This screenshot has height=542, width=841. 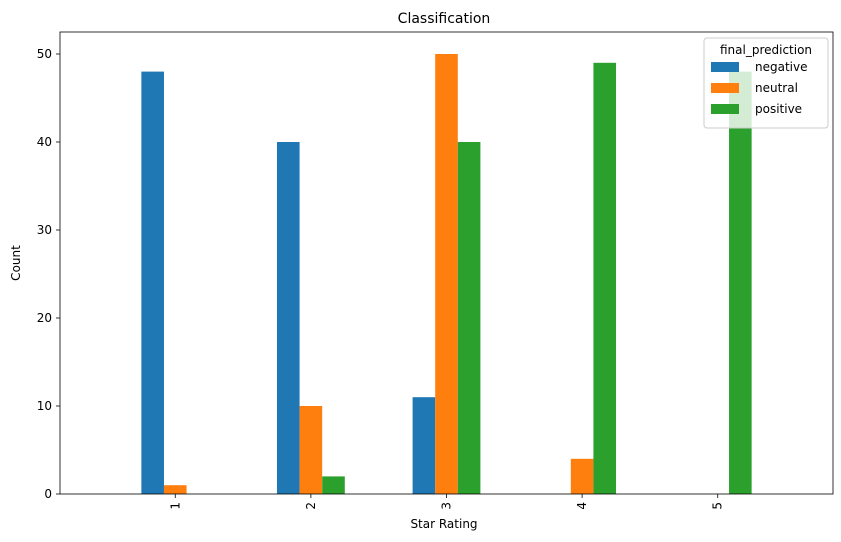 I want to click on chart-title: Classification, so click(x=444, y=19).